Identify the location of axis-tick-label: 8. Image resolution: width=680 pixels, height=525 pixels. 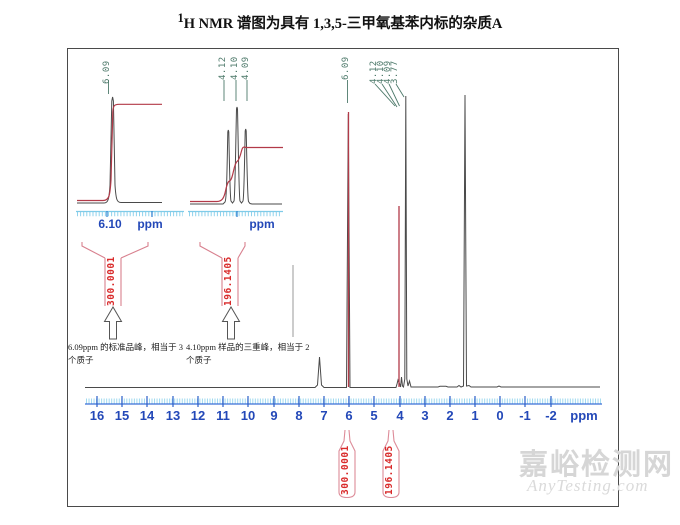
(299, 415).